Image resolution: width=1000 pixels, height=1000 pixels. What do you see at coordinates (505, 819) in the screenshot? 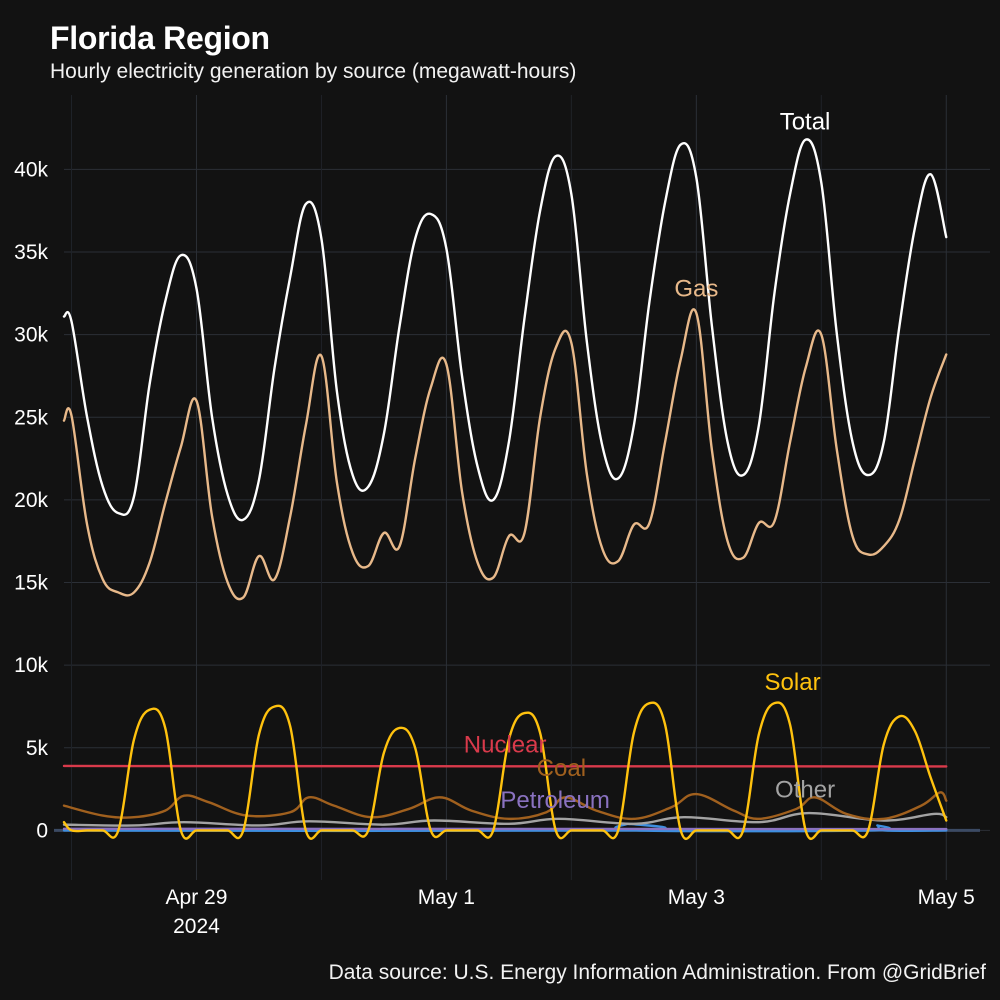
I see `series-line-other` at bounding box center [505, 819].